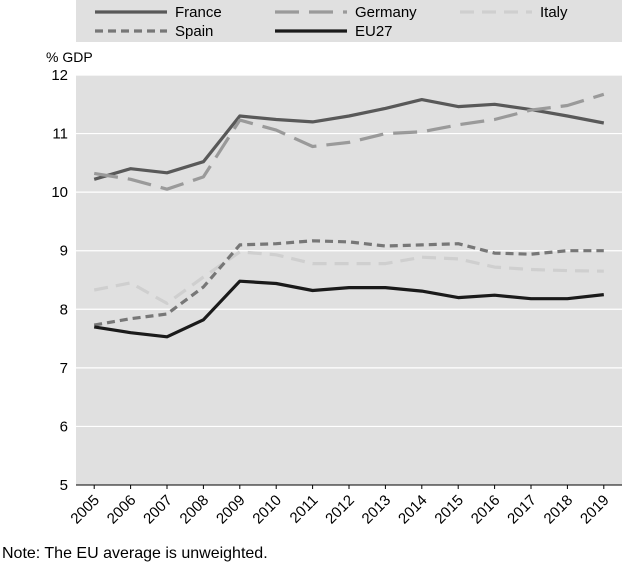 This screenshot has width=626, height=568. What do you see at coordinates (64, 309) in the screenshot?
I see `y-tick-label: 8` at bounding box center [64, 309].